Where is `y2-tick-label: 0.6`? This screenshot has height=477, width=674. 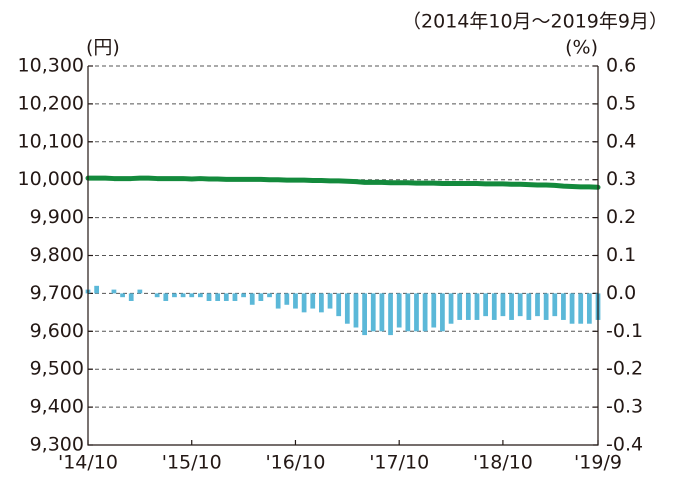 y2-tick-label: 0.6 is located at coordinates (621, 66).